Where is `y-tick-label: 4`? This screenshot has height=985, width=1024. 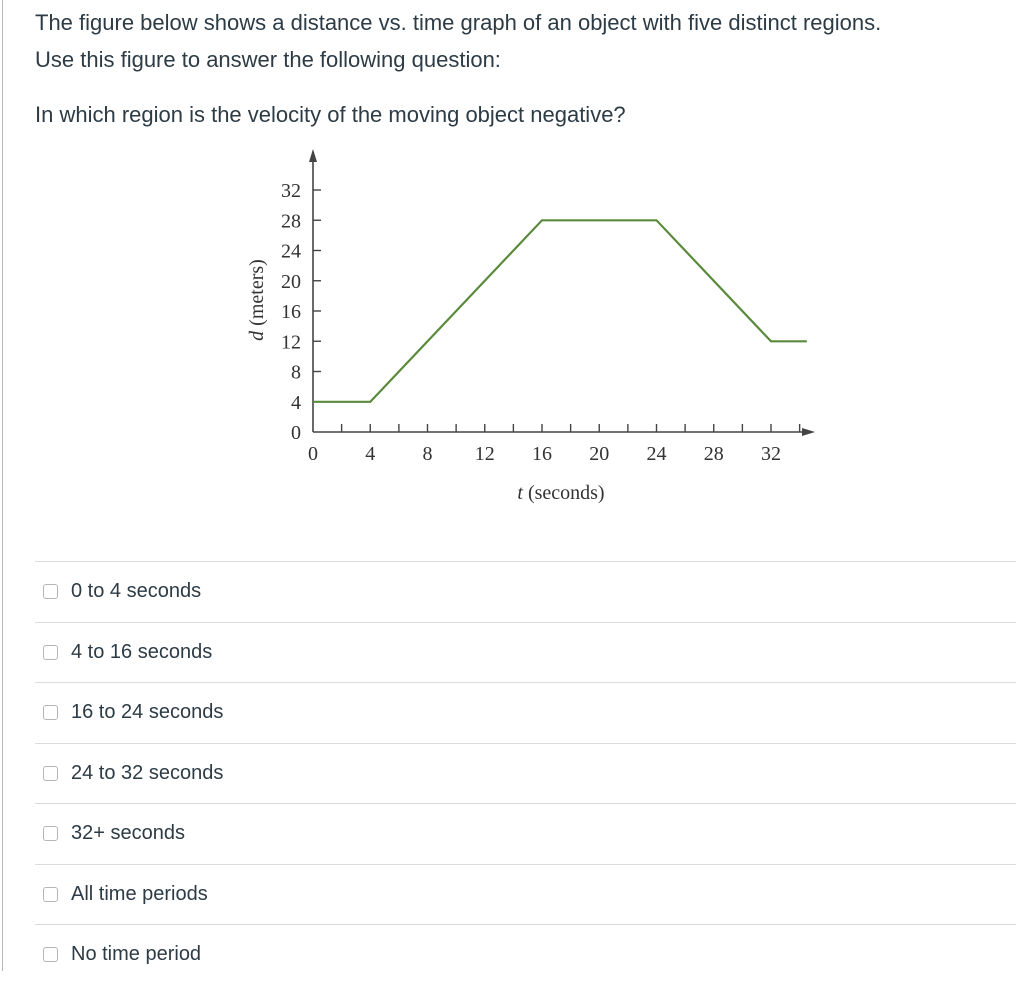 y-tick-label: 4 is located at coordinates (296, 403).